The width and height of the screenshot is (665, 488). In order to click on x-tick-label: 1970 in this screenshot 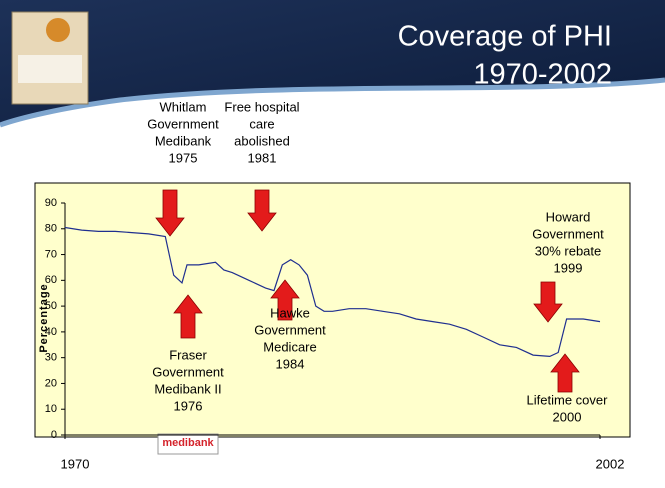, I will do `click(75, 463)`.